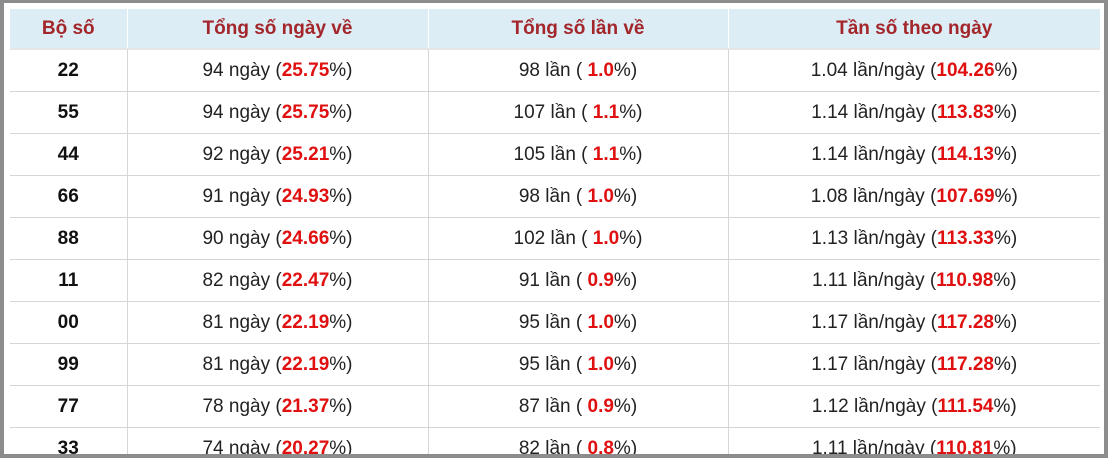  Describe the element at coordinates (236, 154) in the screenshot. I see `count: 92 ngày` at that location.